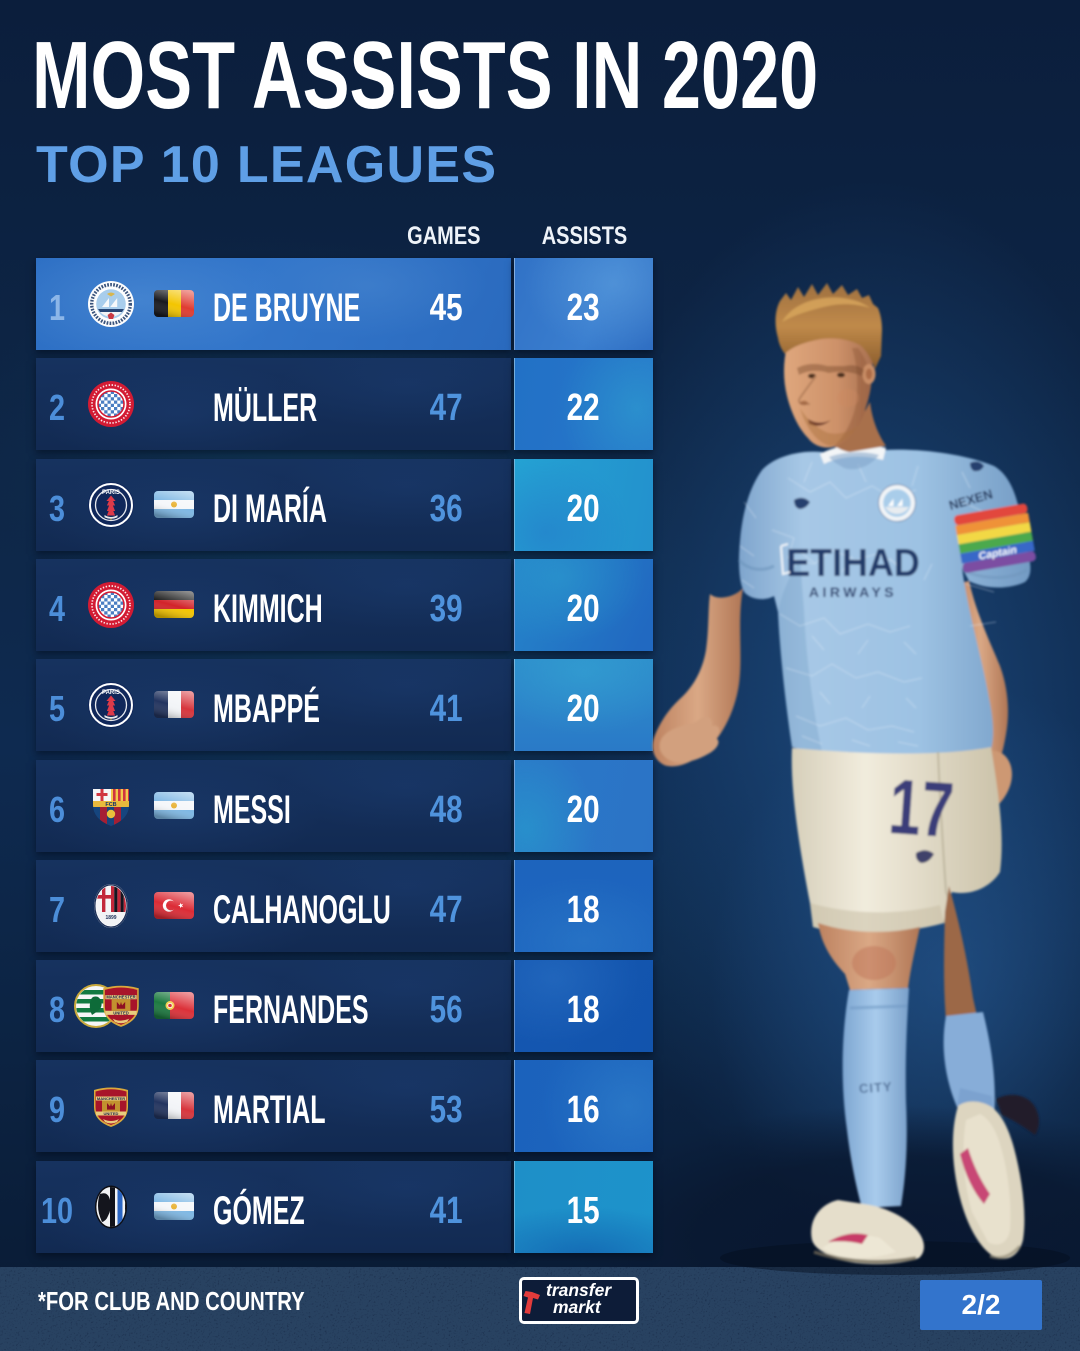 The width and height of the screenshot is (1080, 1351). What do you see at coordinates (853, 592) in the screenshot?
I see `svg-text: AIRWAYS` at bounding box center [853, 592].